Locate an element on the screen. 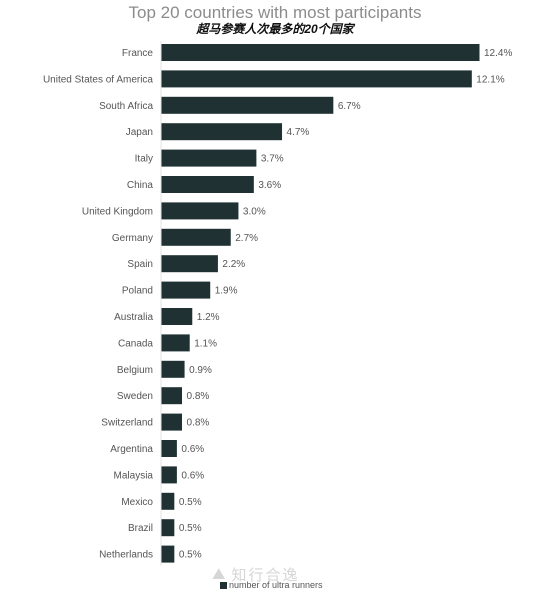 Image resolution: width=550 pixels, height=598 pixels. value-label: 12.4% is located at coordinates (498, 53).